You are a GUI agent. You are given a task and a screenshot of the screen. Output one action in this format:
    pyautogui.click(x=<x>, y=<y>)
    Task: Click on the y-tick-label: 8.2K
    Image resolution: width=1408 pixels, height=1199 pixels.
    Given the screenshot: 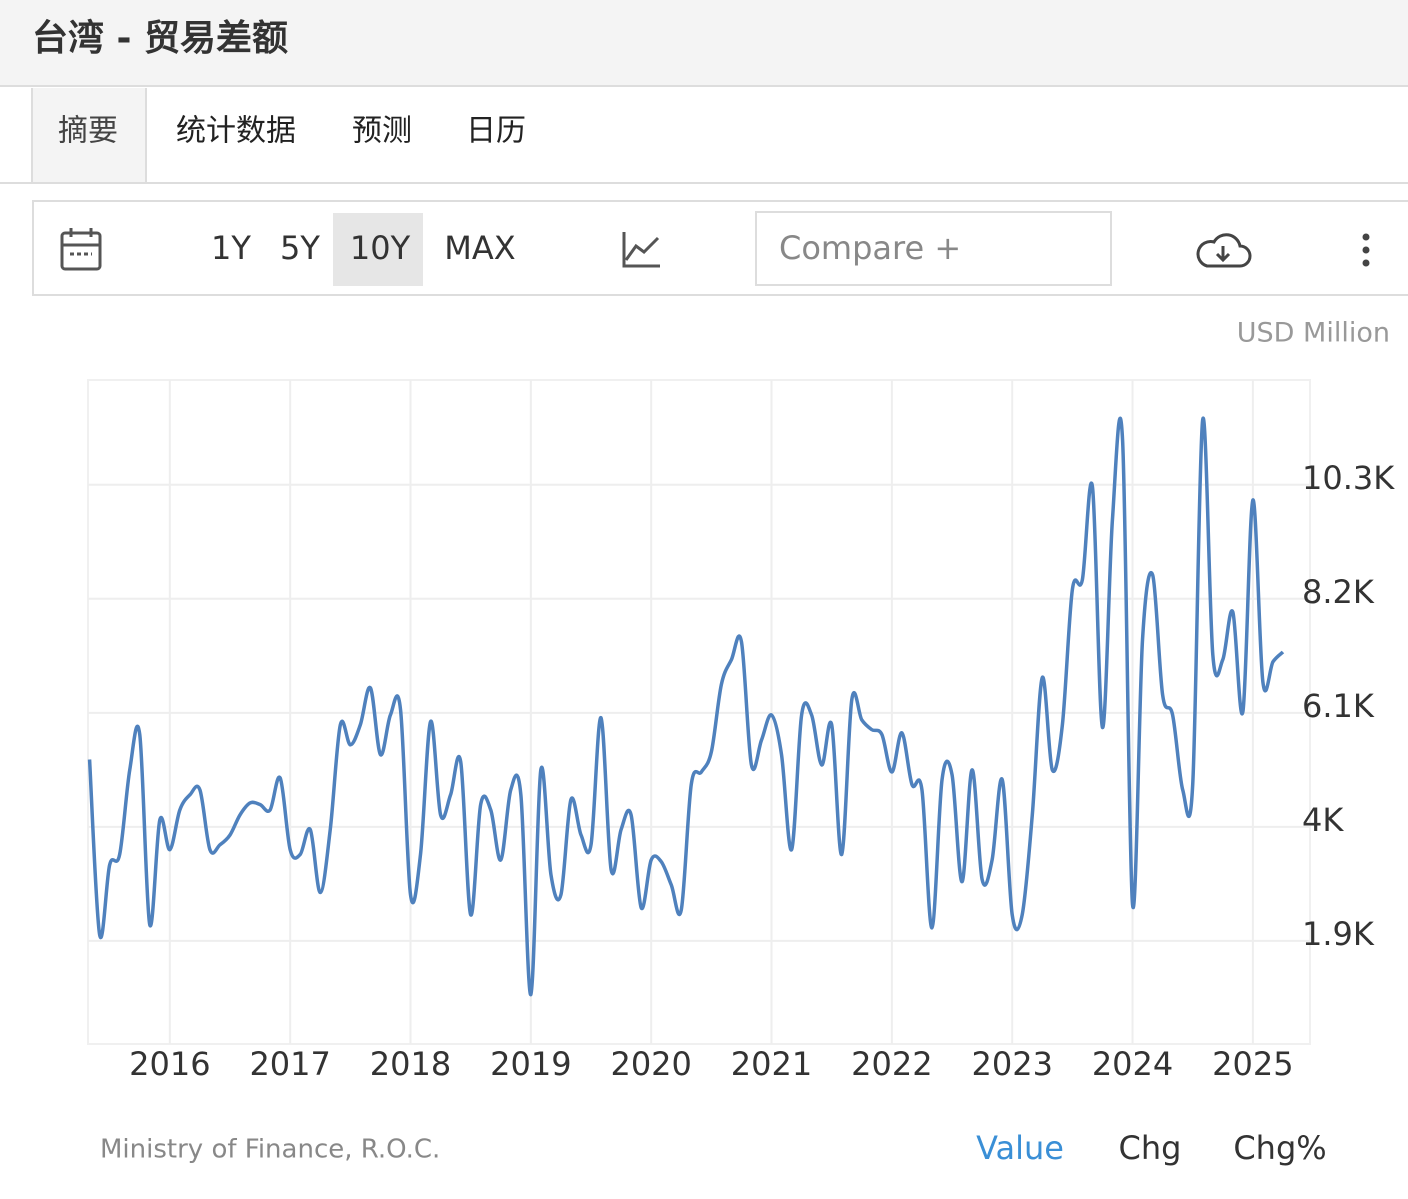 What is the action you would take?
    pyautogui.click(x=1338, y=592)
    